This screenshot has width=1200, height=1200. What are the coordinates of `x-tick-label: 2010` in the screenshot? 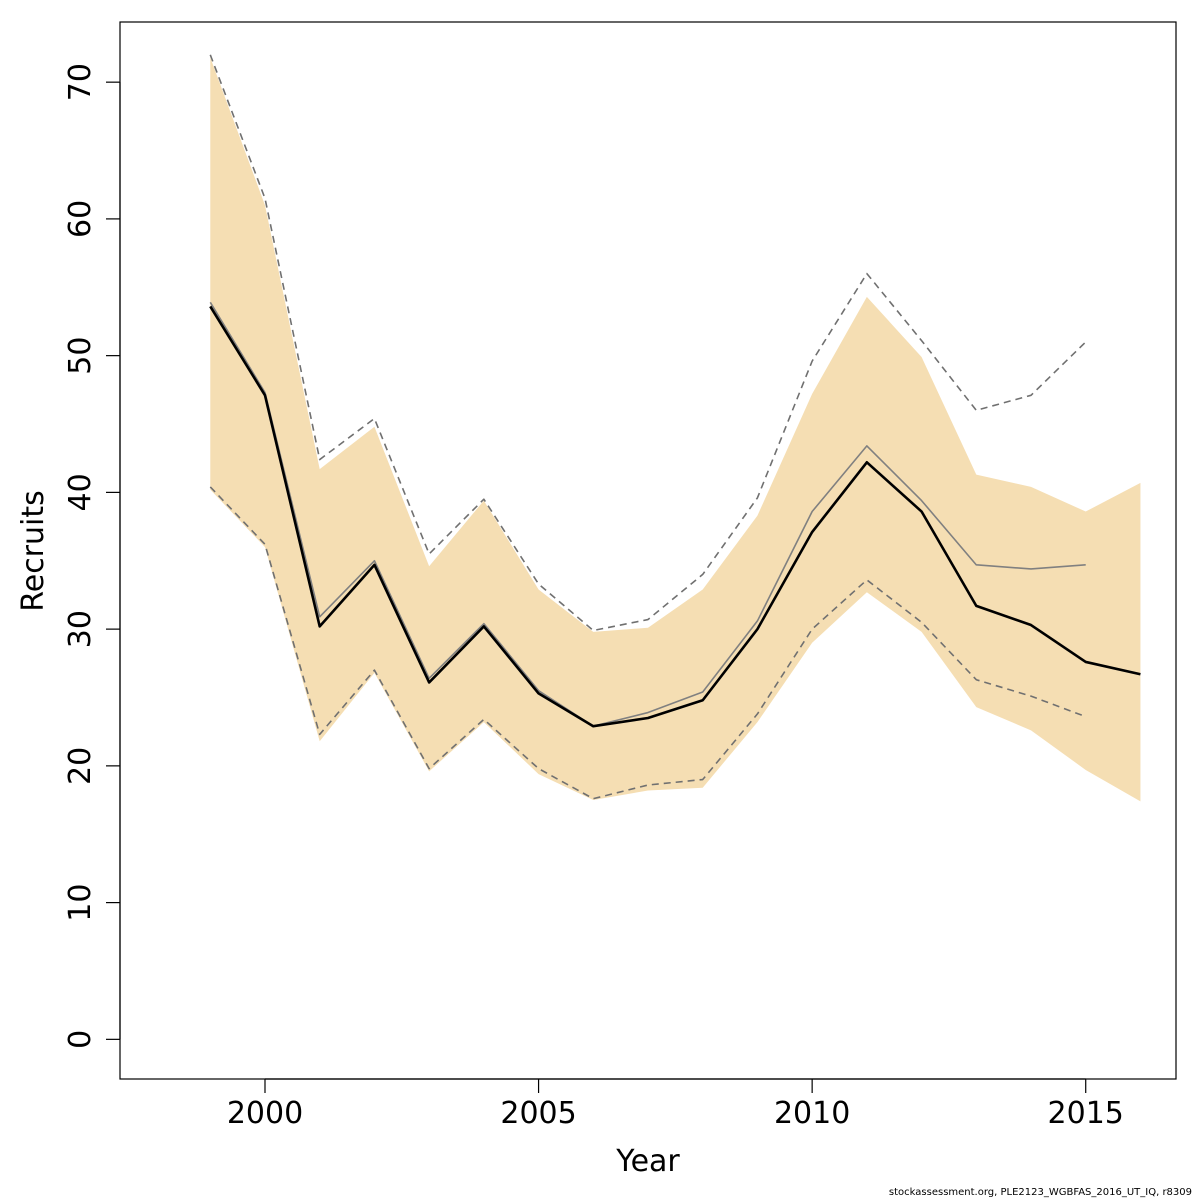 It's located at (812, 1113).